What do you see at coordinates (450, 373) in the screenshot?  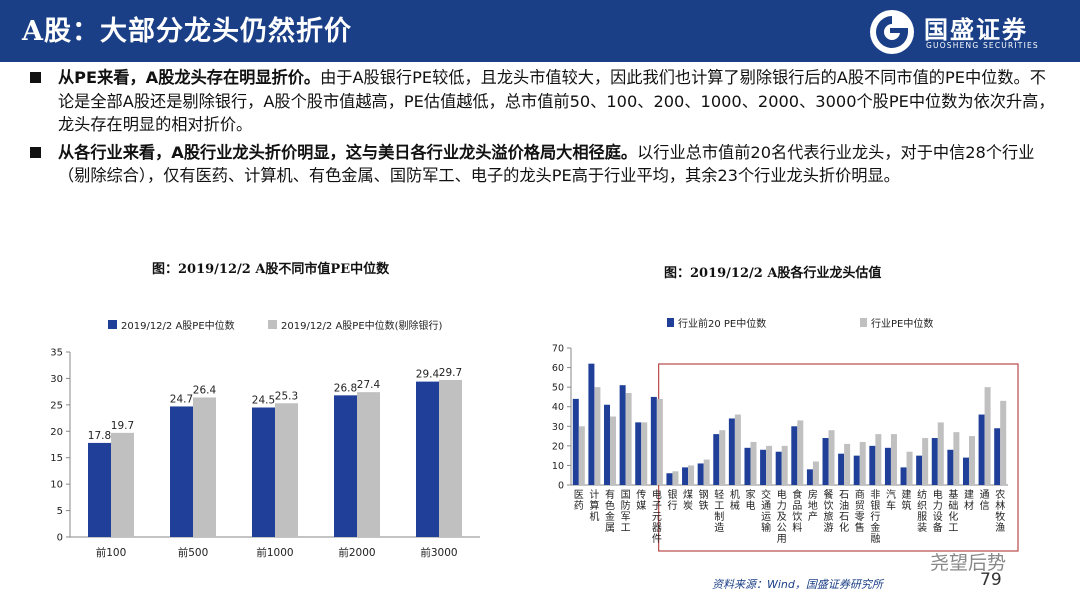 I see `data-label: 29.7` at bounding box center [450, 373].